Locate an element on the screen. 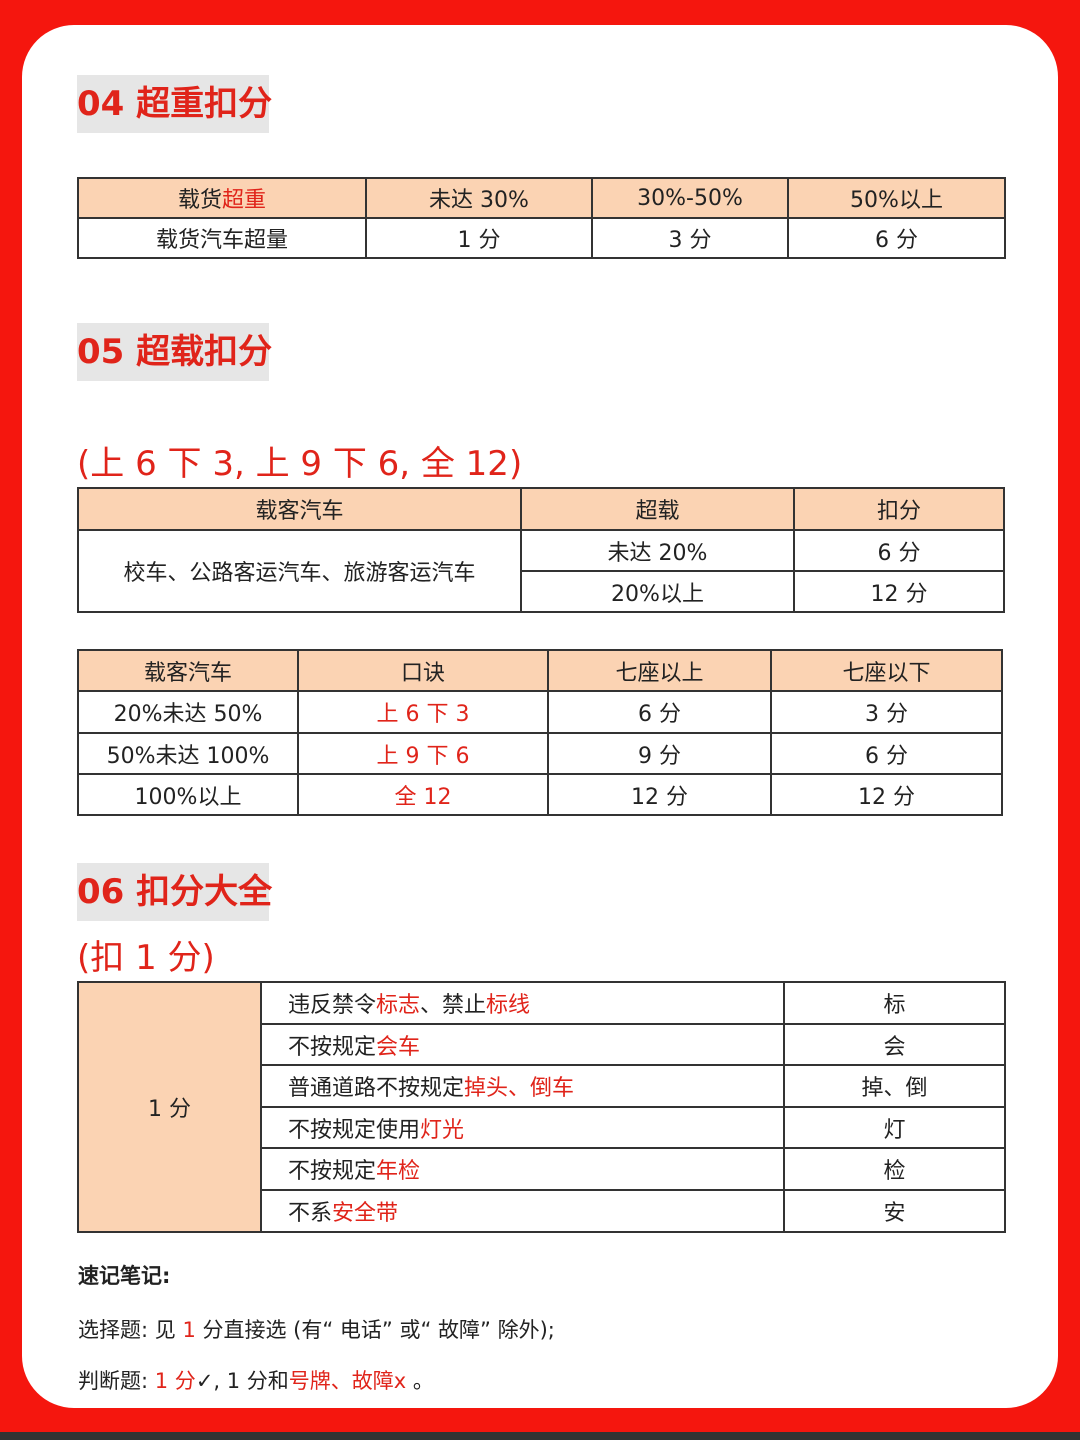 This screenshot has height=1440, width=1080. highlight-text: 掉头、倒车 is located at coordinates (519, 1088).